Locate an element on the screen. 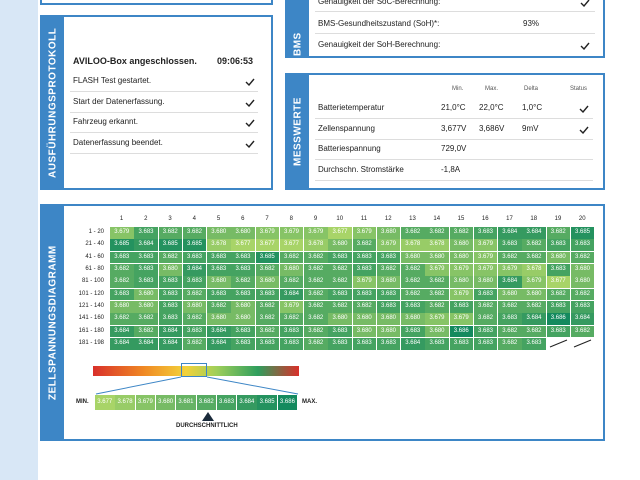 Image resolution: width=640 pixels, height=480 pixels. average-marker is located at coordinates (208, 416).